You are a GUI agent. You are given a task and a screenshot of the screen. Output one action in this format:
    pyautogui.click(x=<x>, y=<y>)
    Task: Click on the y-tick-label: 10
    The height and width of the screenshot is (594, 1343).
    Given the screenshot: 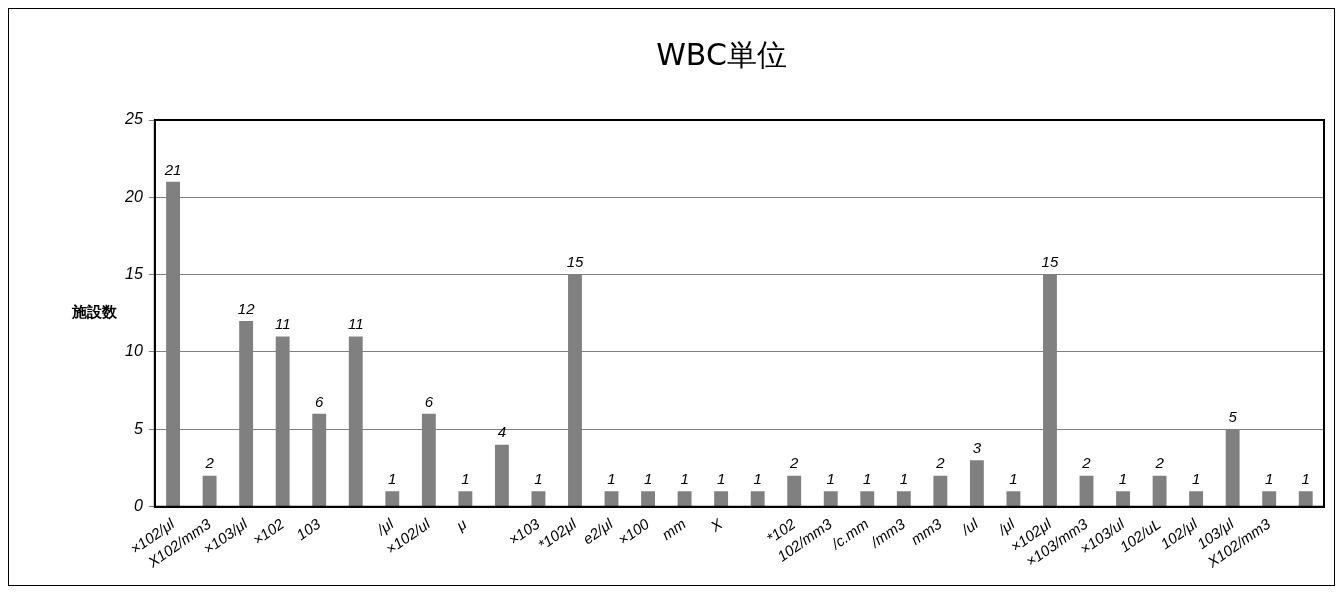 What is the action you would take?
    pyautogui.click(x=134, y=351)
    